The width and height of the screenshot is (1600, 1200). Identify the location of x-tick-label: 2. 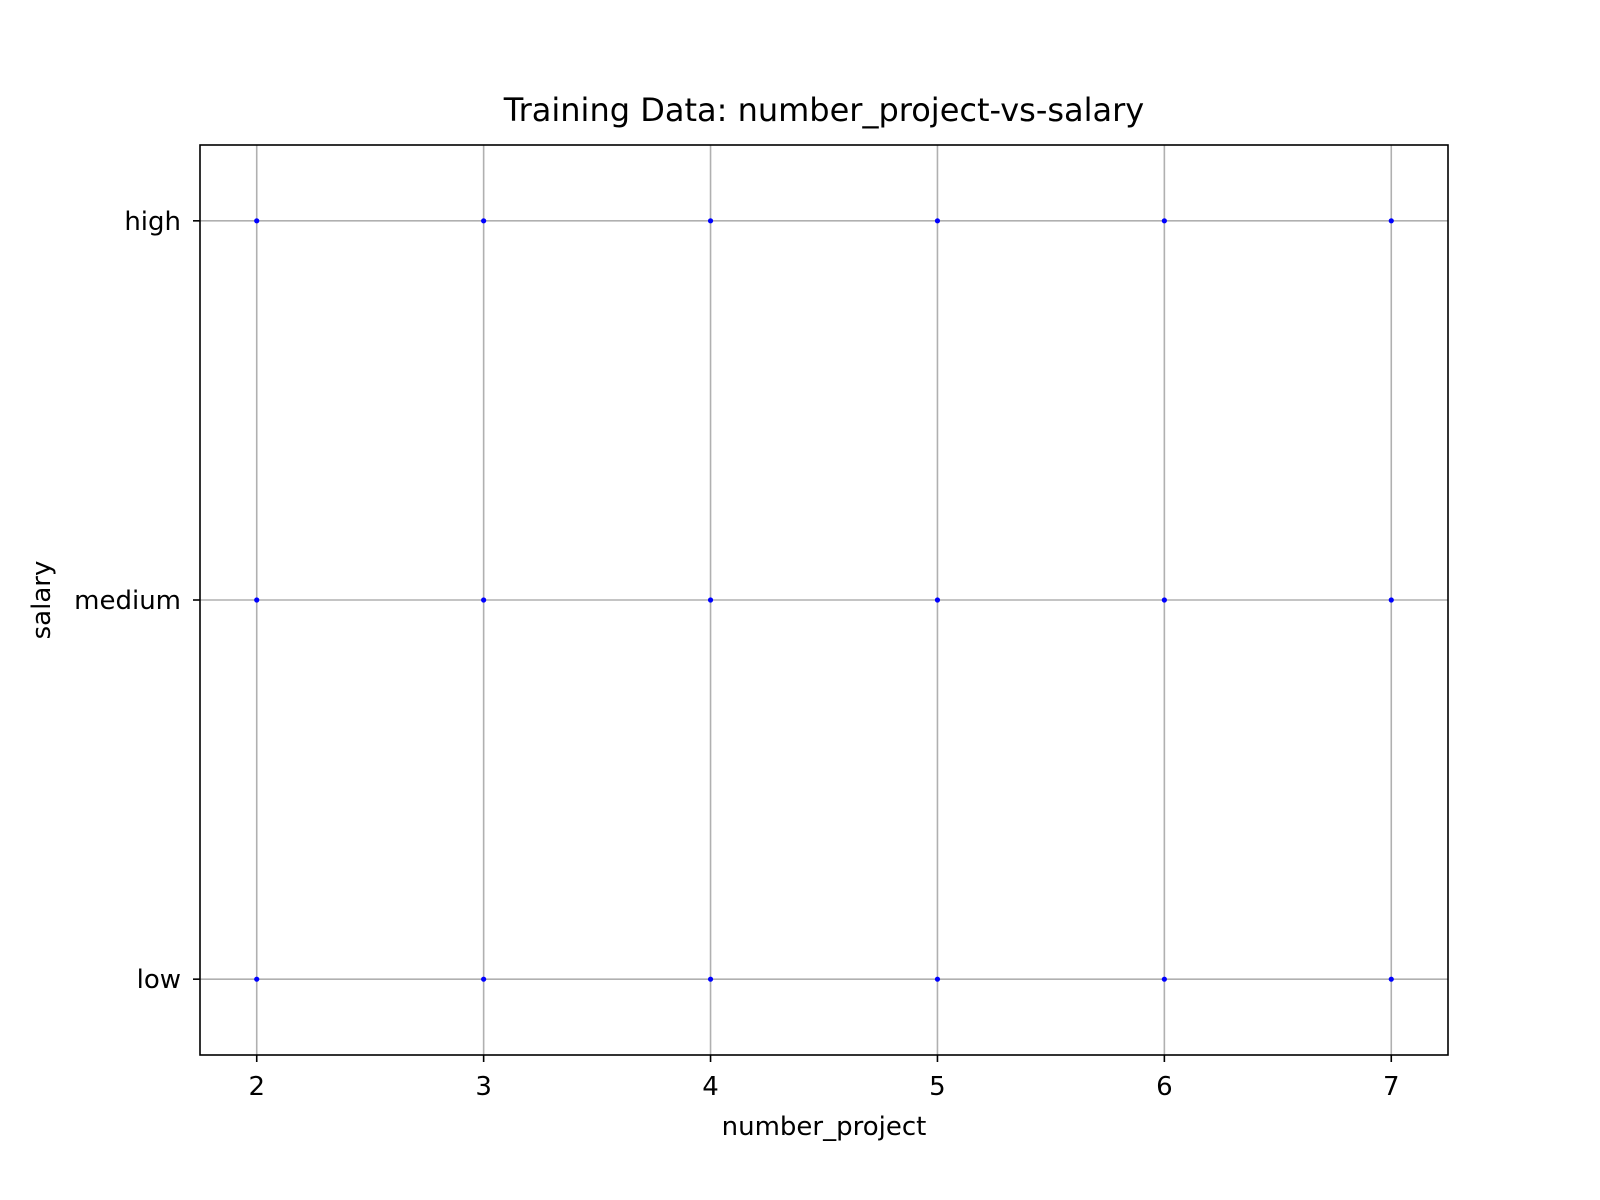
(256, 1087).